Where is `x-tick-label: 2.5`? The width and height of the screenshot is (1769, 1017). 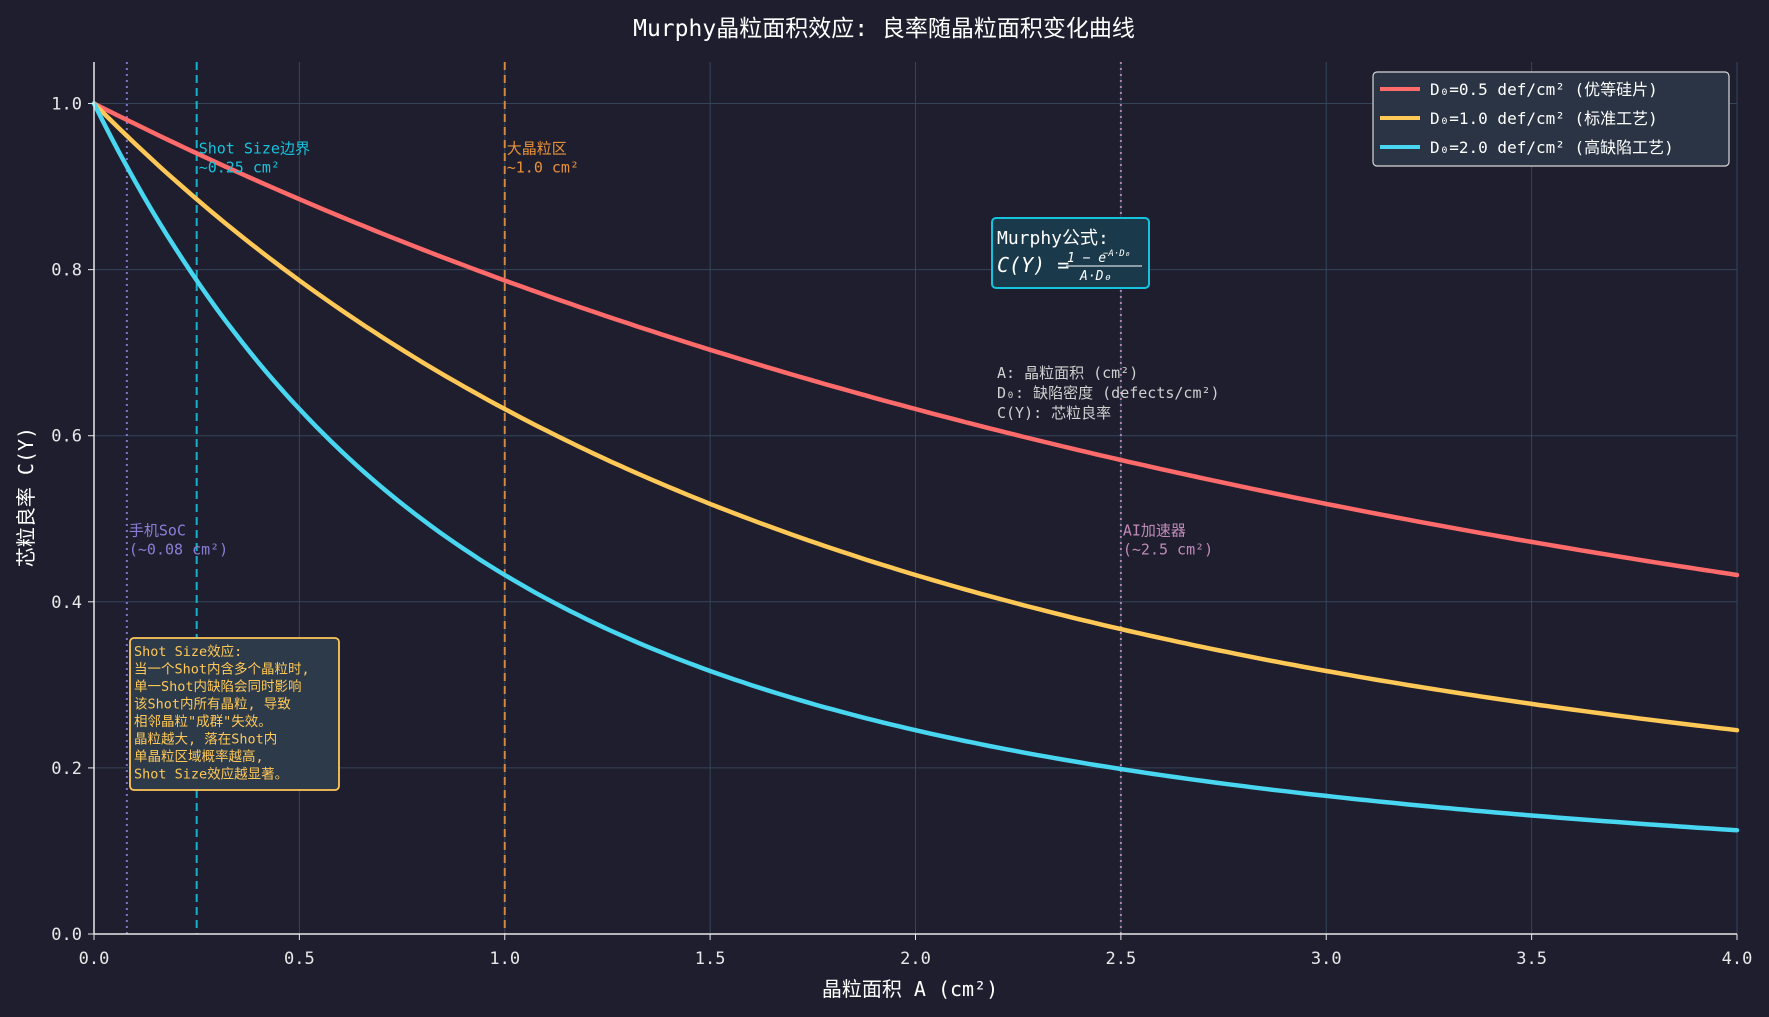
x-tick-label: 2.5 is located at coordinates (1121, 959).